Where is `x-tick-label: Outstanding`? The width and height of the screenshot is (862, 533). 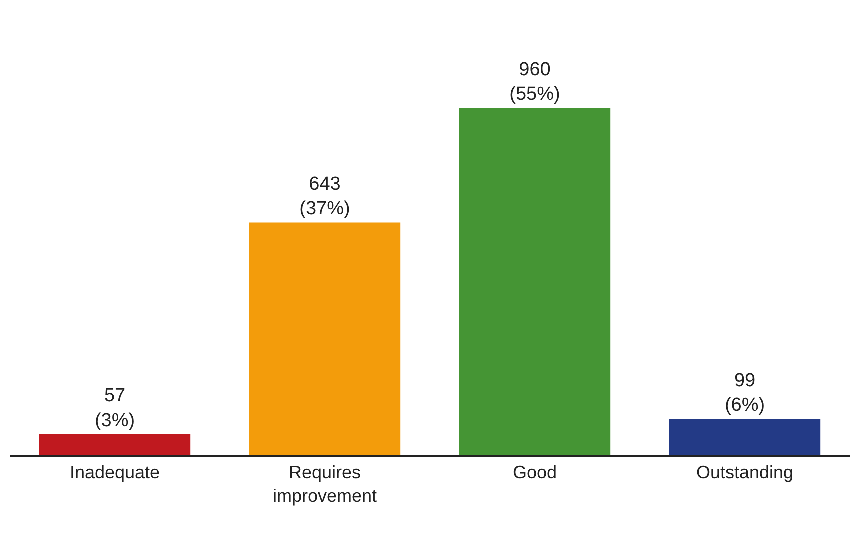
x-tick-label: Outstanding is located at coordinates (745, 472).